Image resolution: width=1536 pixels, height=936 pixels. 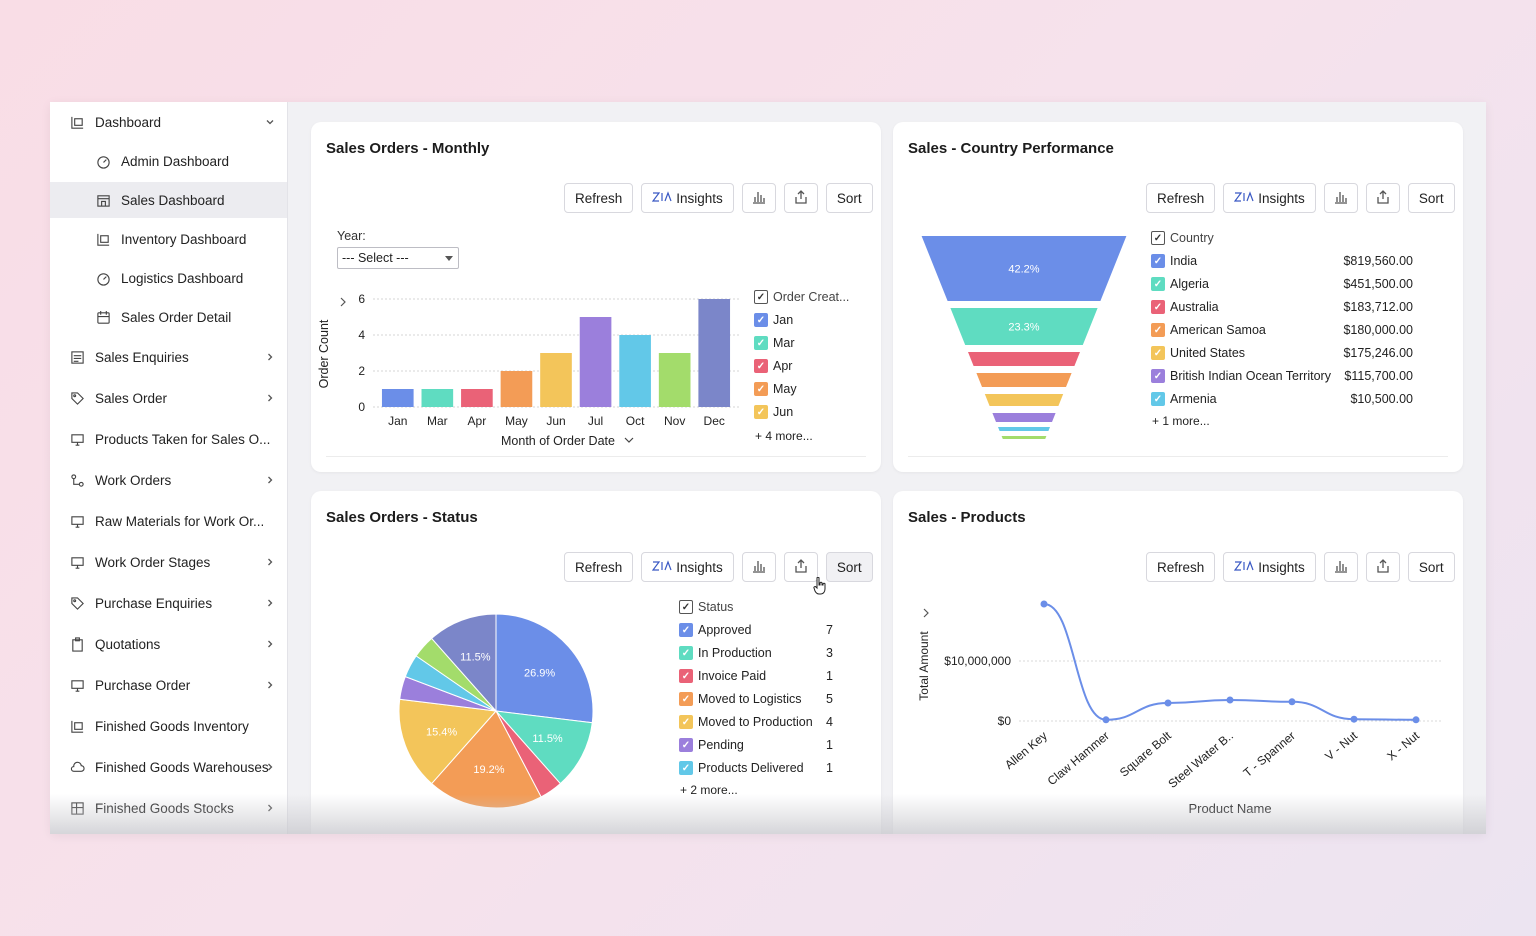 I want to click on sidebar-item-purchase-enquiries: Purchase Enquiries, so click(x=168, y=603).